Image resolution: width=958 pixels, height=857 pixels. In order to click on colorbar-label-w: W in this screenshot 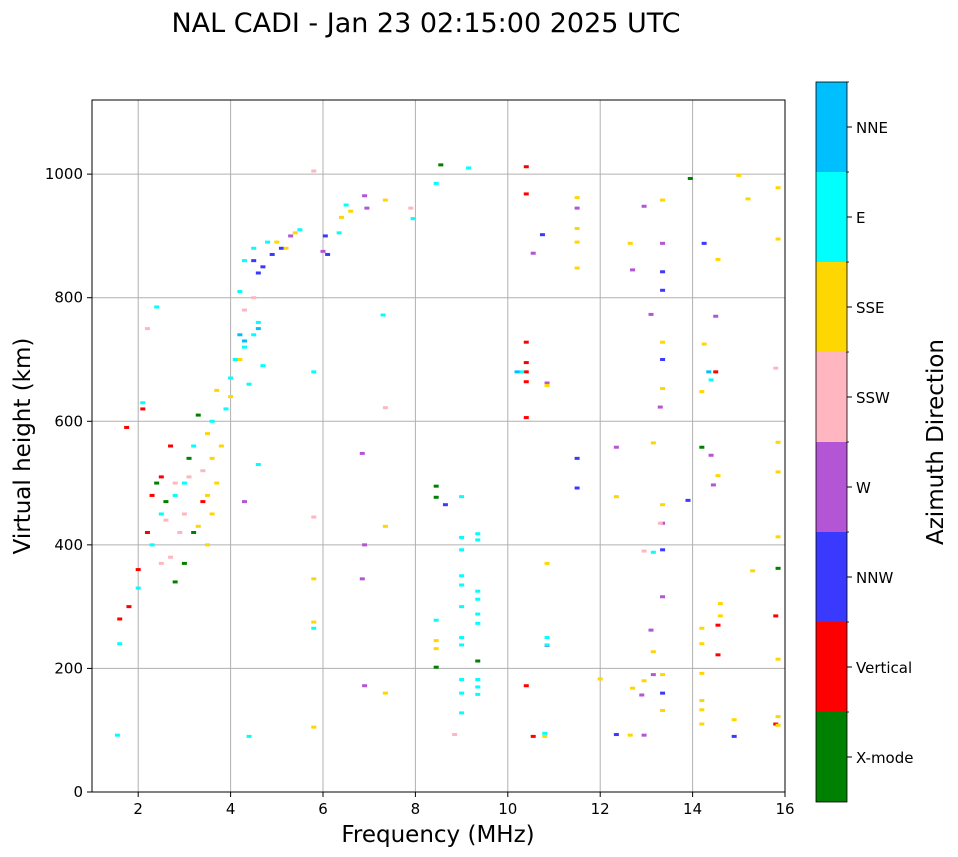, I will do `click(863, 488)`.